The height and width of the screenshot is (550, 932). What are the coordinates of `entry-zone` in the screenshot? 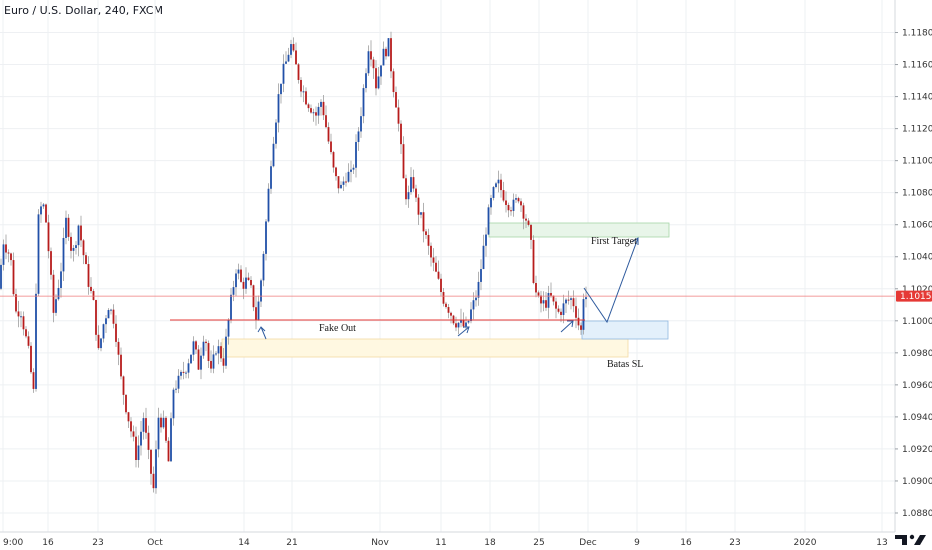 It's located at (625, 330).